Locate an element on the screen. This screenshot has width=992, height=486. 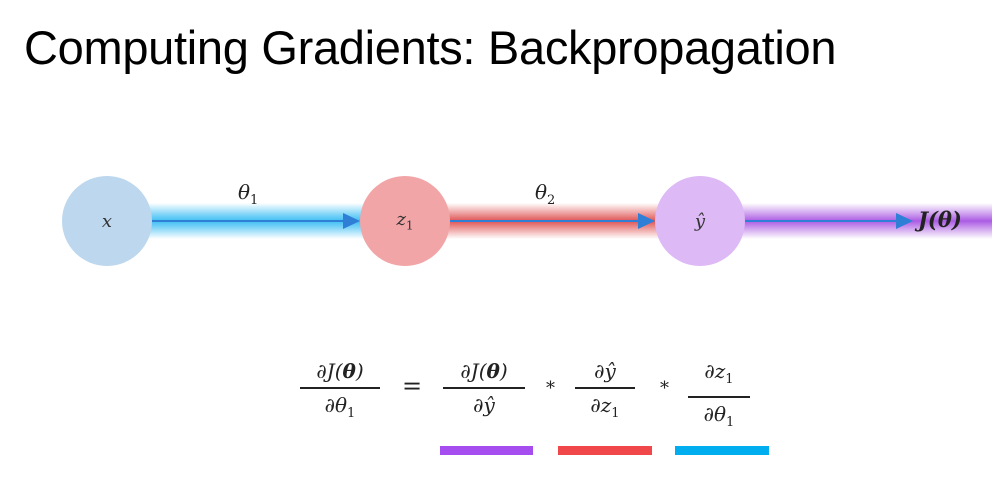
fraction-dz1-dtheta1: ∂z1 ∂θ1 is located at coordinates (719, 397).